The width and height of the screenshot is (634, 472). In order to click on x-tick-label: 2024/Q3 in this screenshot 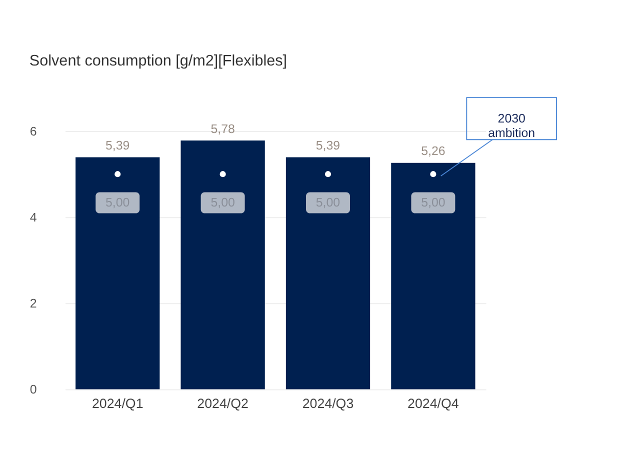, I will do `click(328, 403)`.